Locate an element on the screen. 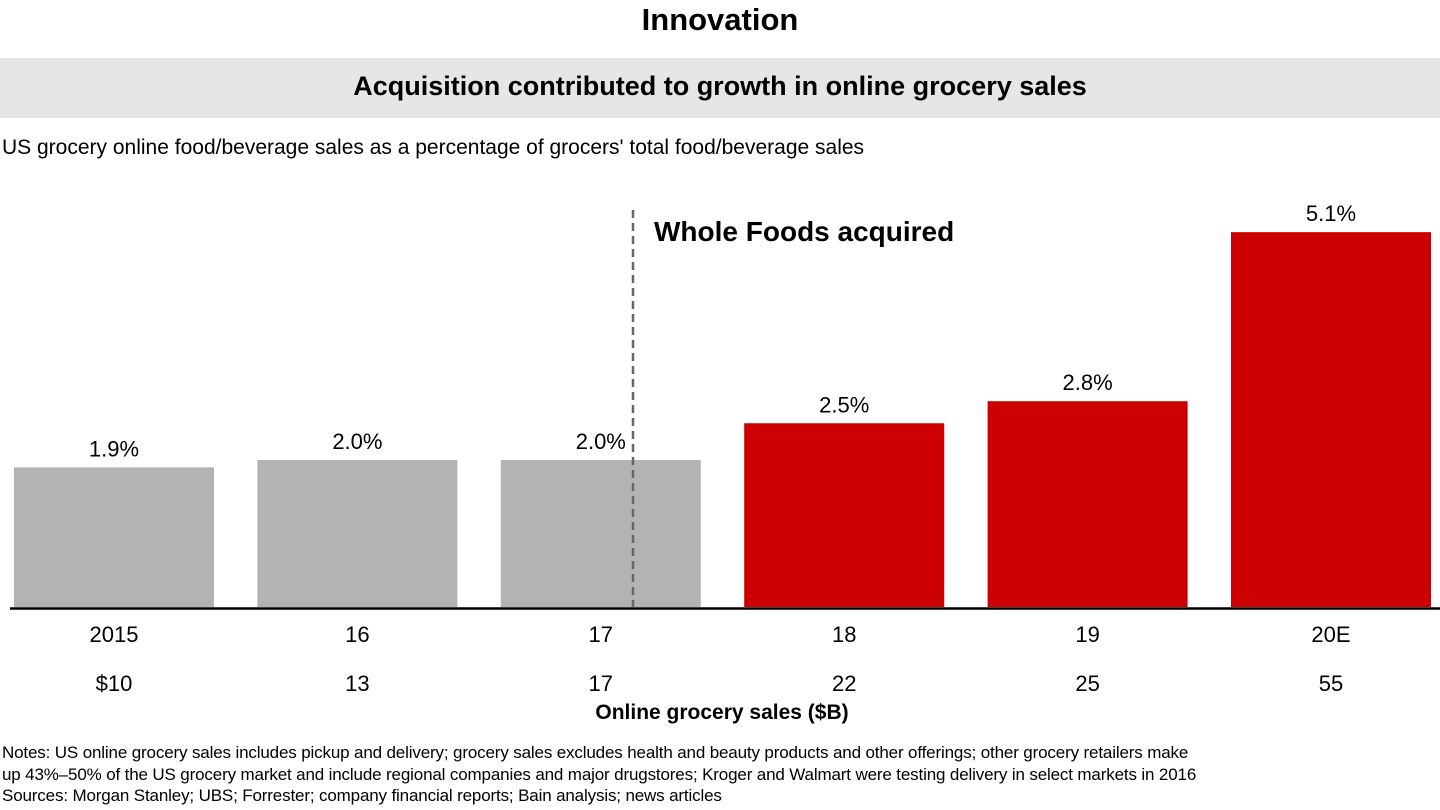 This screenshot has width=1440, height=810. bar-value-label: 5.1% is located at coordinates (1331, 213).